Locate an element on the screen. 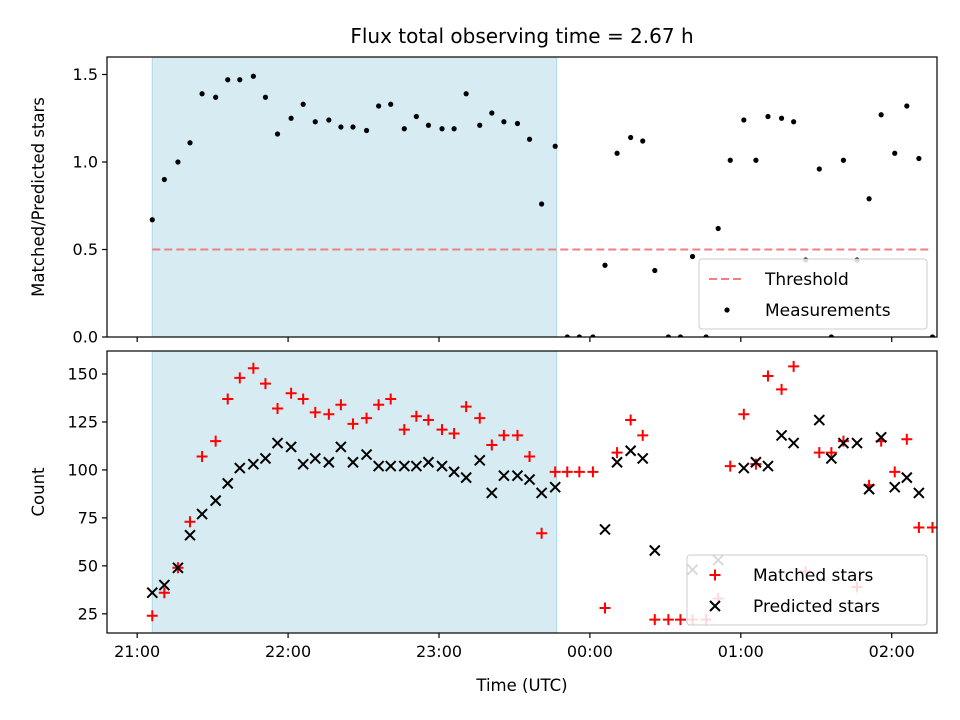  y-tick-label: 1.0 is located at coordinates (85, 162).